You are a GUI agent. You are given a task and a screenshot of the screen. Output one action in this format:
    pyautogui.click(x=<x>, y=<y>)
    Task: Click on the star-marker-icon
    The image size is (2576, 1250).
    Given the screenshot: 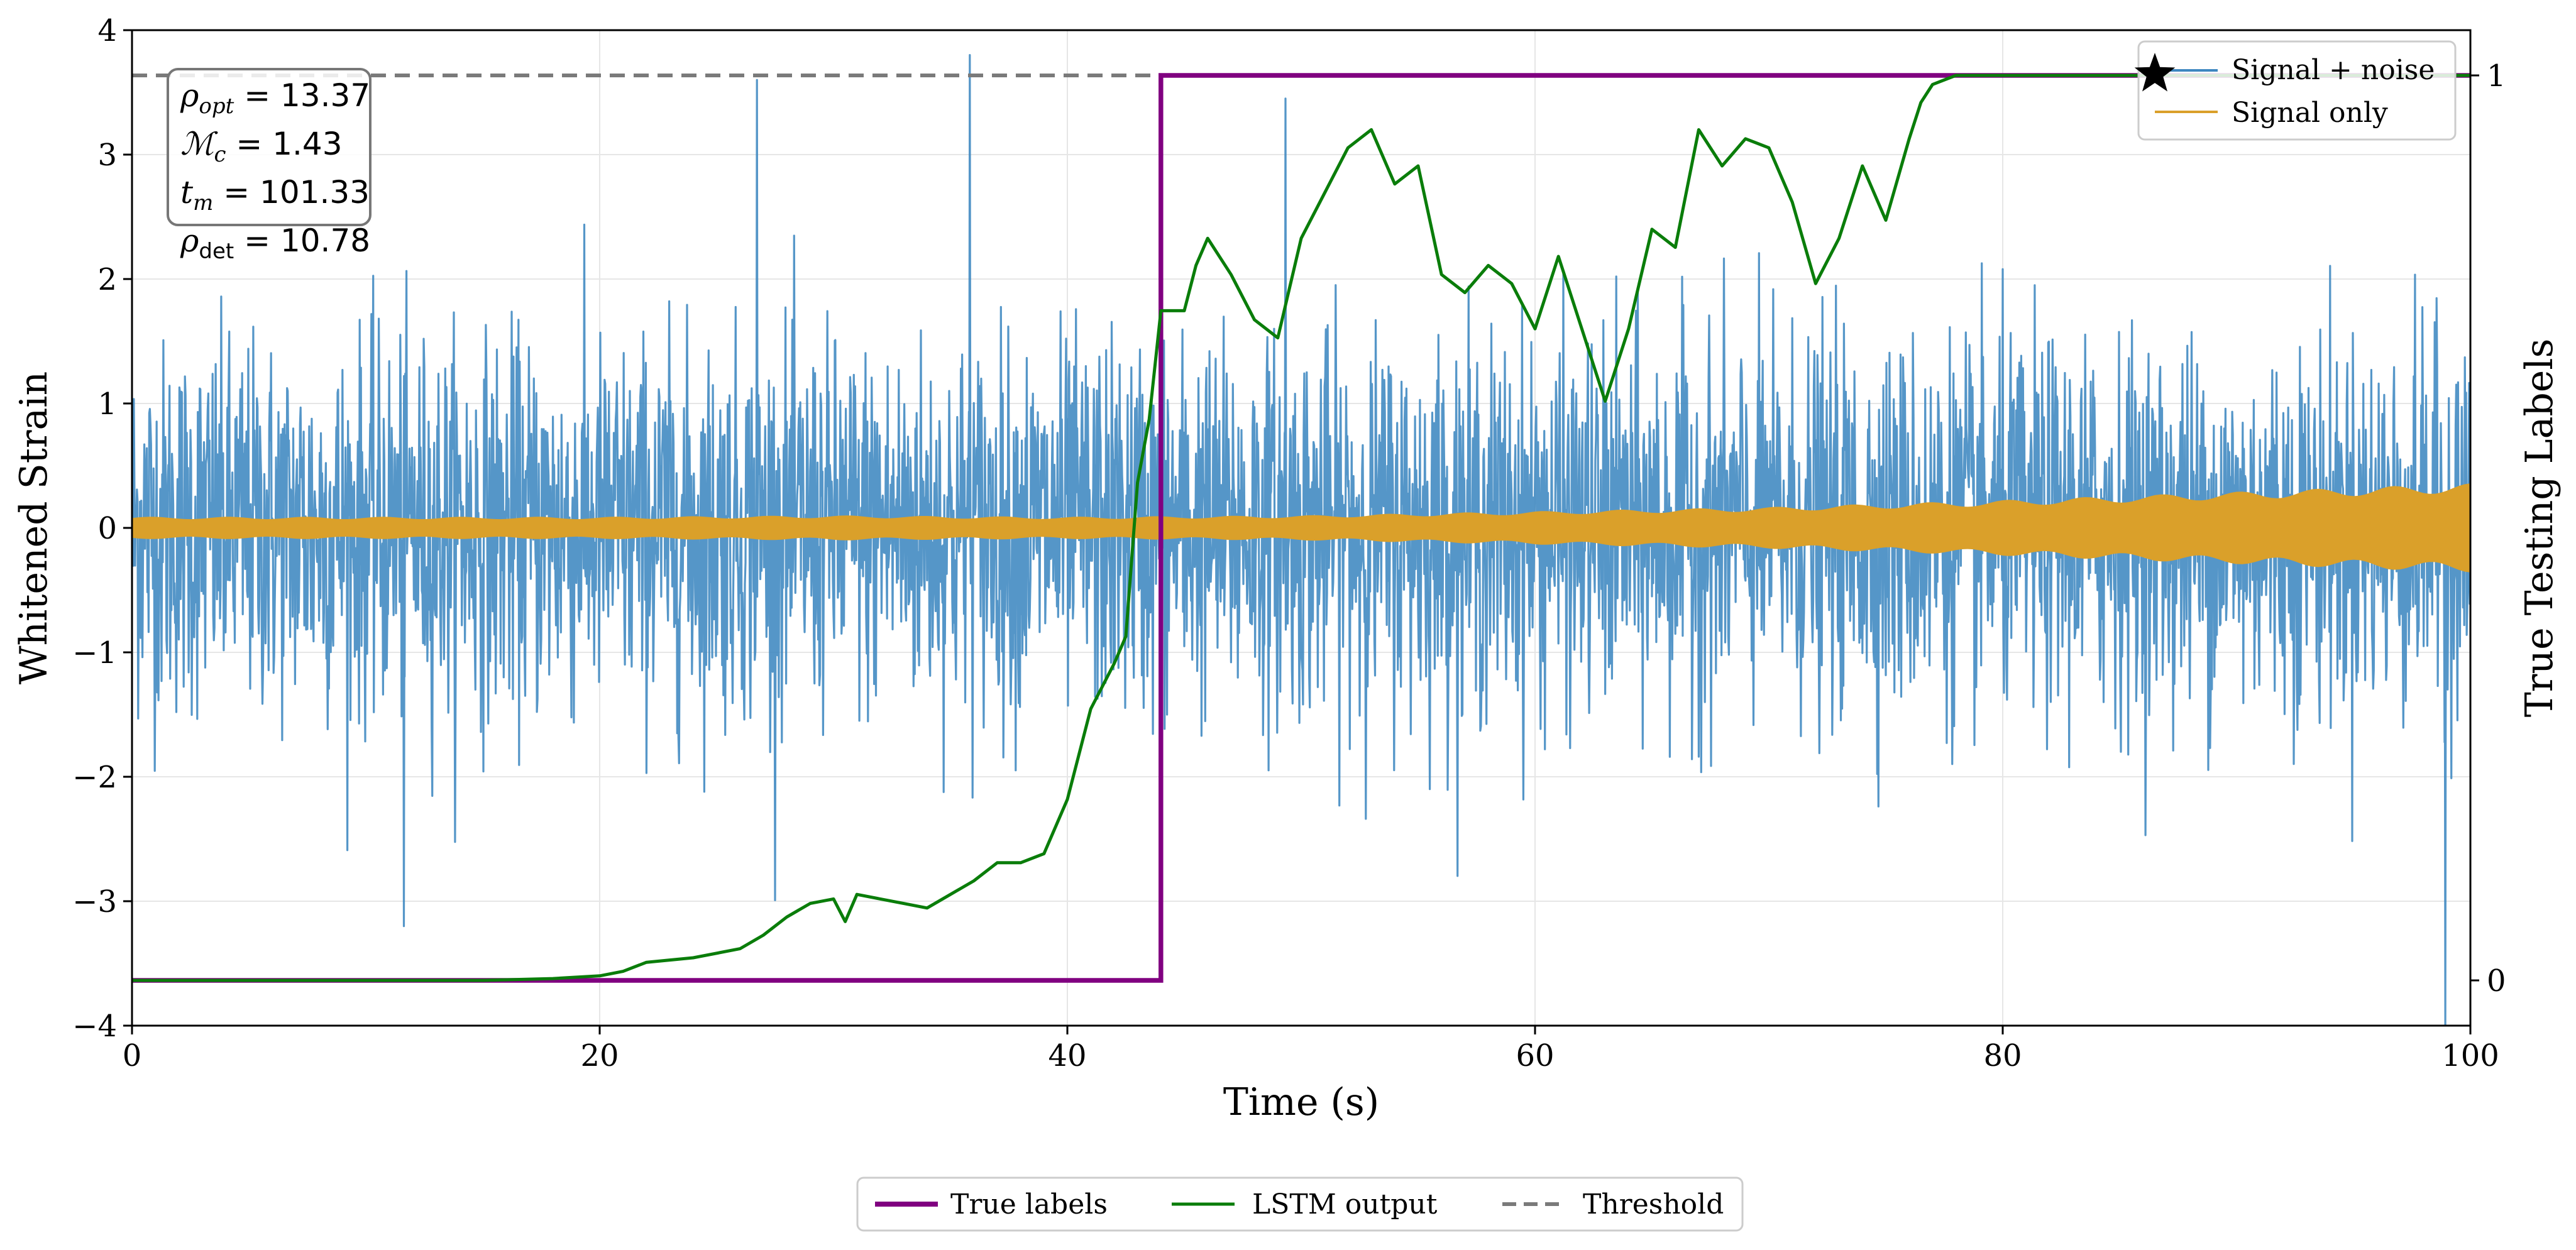 What is the action you would take?
    pyautogui.click(x=2155, y=72)
    